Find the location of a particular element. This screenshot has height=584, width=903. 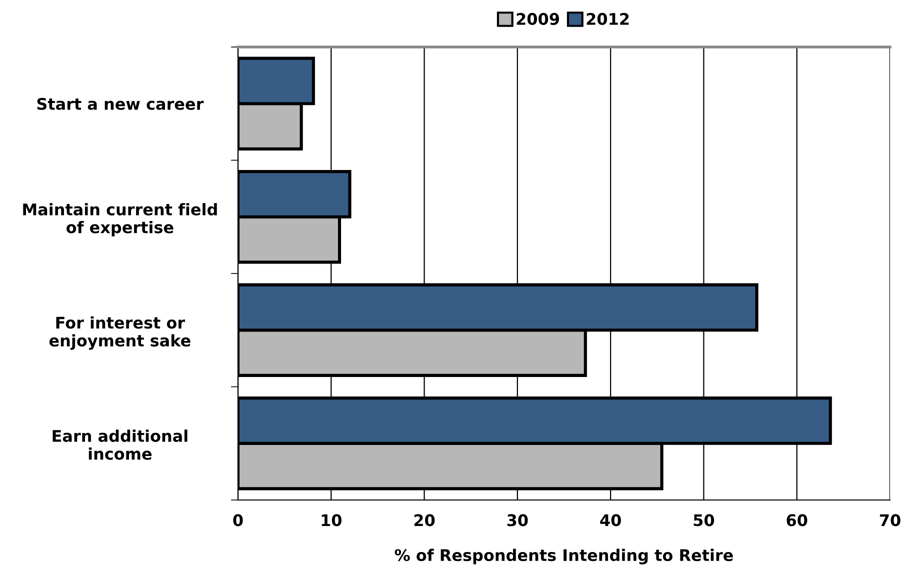

x-tick-label: 60 is located at coordinates (797, 520).